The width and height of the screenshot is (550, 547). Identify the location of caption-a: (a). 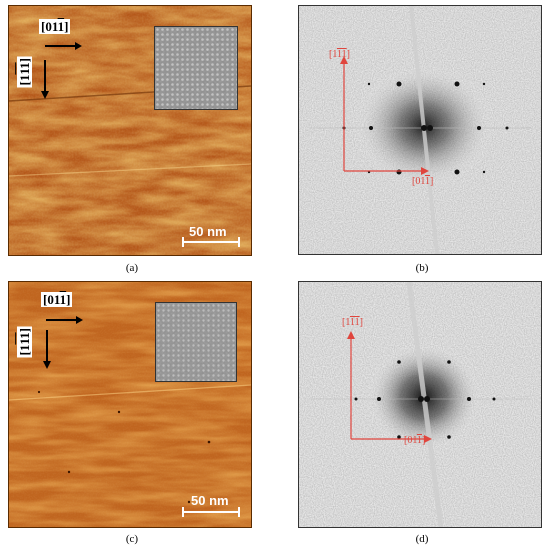
(132, 268).